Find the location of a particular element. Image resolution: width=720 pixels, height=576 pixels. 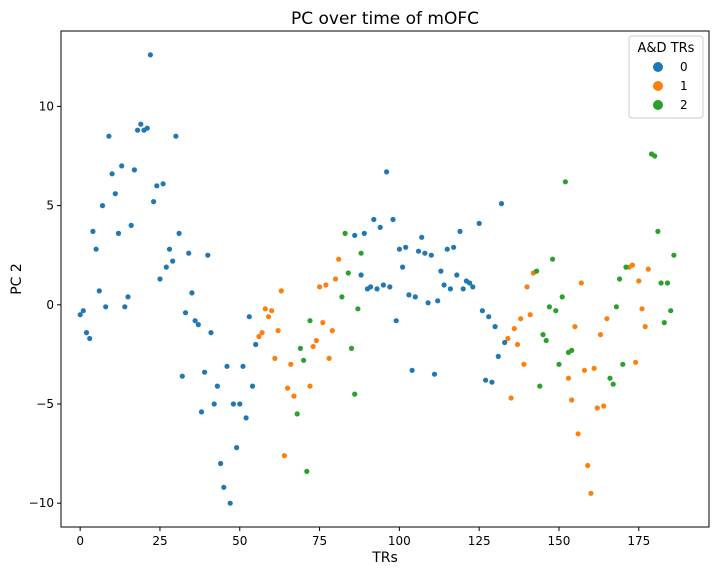

y-axis-title: PC 2 is located at coordinates (17, 279).